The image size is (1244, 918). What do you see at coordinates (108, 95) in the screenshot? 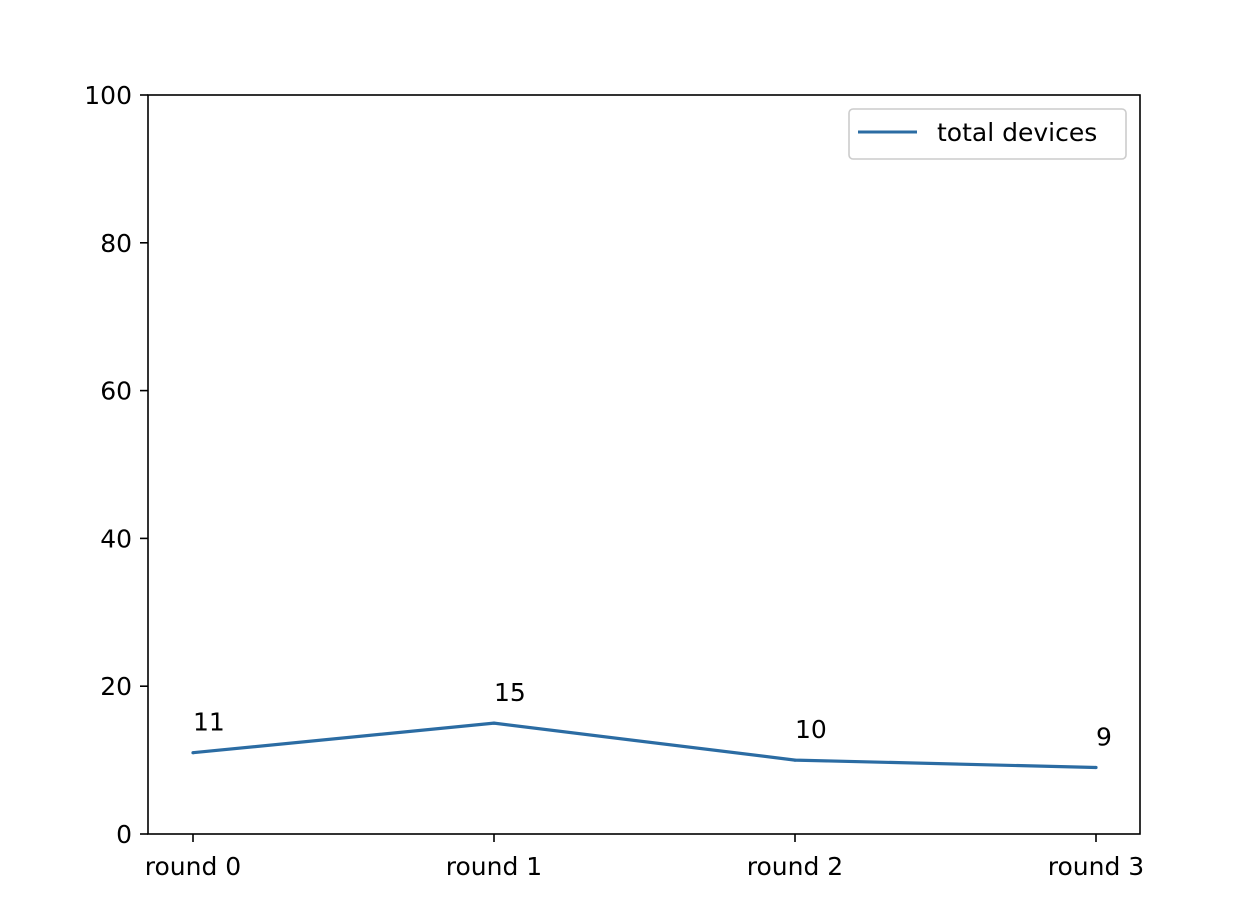
I see `y-tick-label: 100` at bounding box center [108, 95].